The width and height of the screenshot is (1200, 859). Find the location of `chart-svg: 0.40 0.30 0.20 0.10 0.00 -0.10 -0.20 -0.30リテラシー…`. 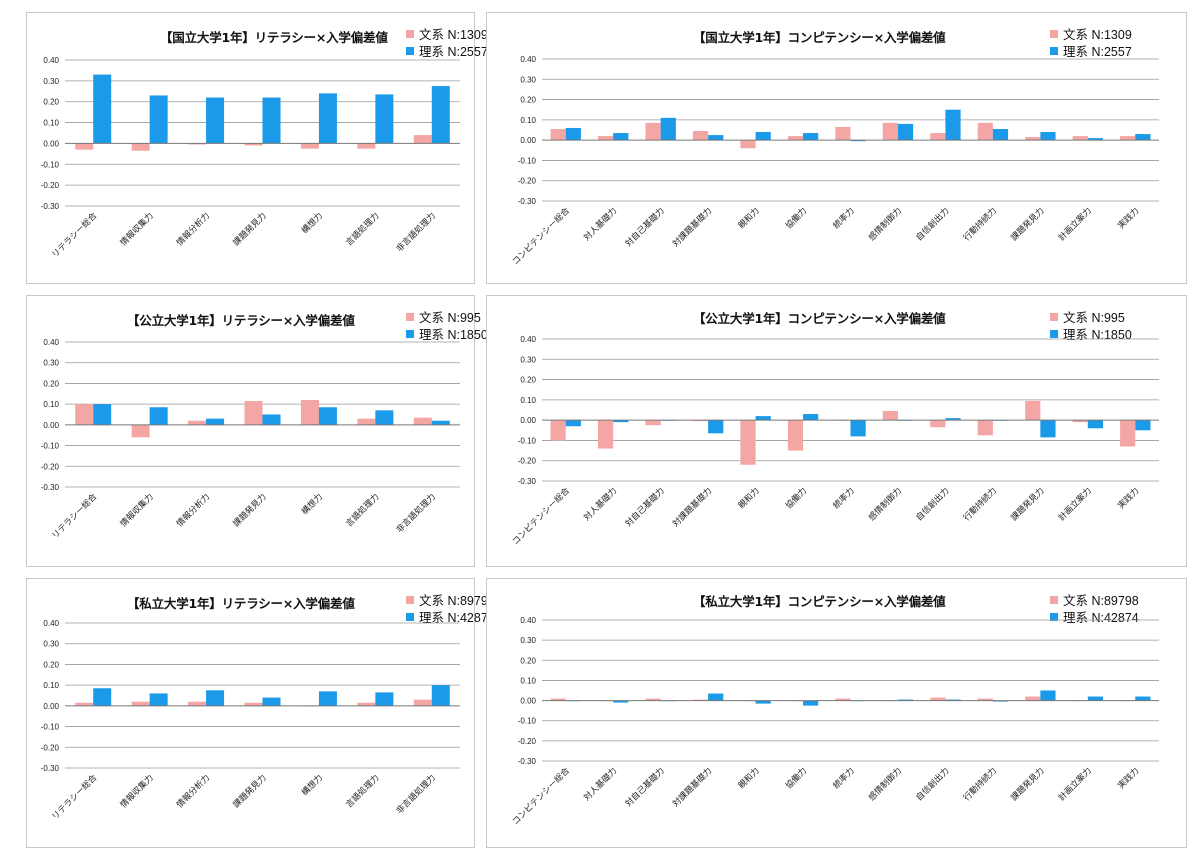

chart-svg: 0.40 0.30 0.20 0.10 0.00 -0.10 -0.20 -0.30リテラシー… is located at coordinates (250, 439).